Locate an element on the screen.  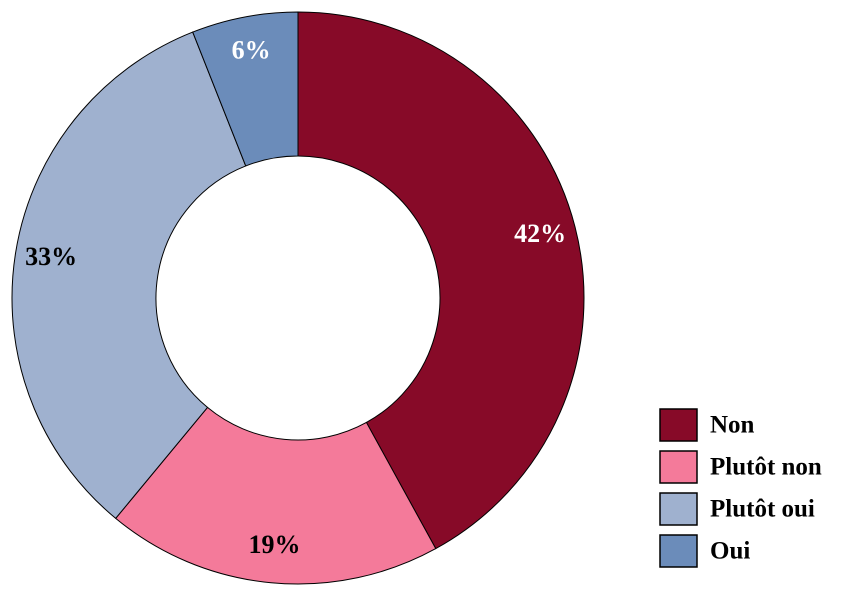
legend-label: Non is located at coordinates (732, 425).